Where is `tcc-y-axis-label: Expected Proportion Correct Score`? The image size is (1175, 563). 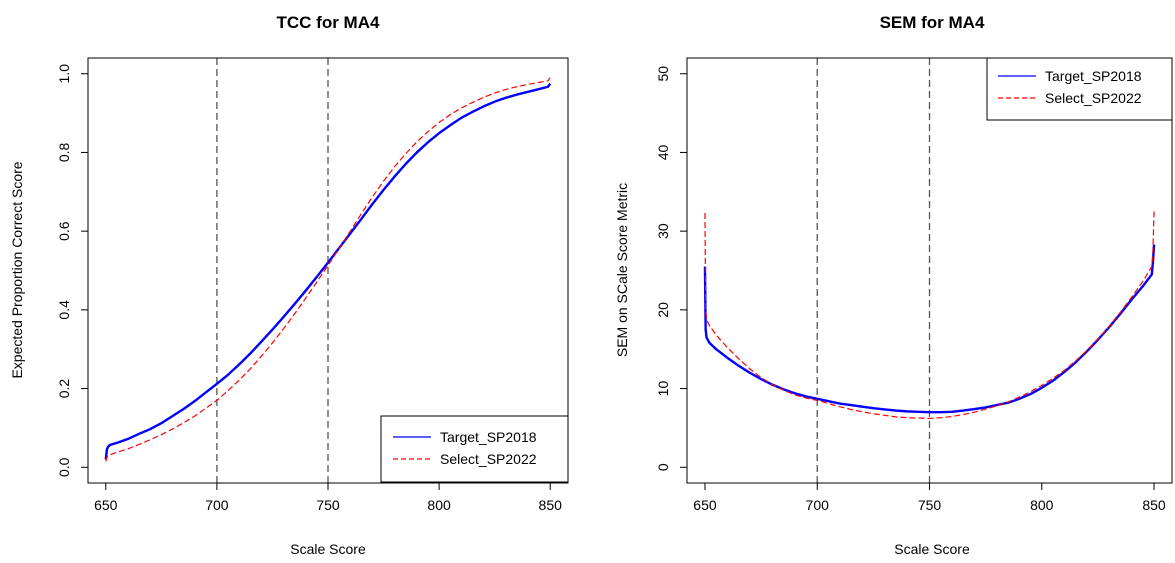 tcc-y-axis-label: Expected Proportion Correct Score is located at coordinates (17, 269).